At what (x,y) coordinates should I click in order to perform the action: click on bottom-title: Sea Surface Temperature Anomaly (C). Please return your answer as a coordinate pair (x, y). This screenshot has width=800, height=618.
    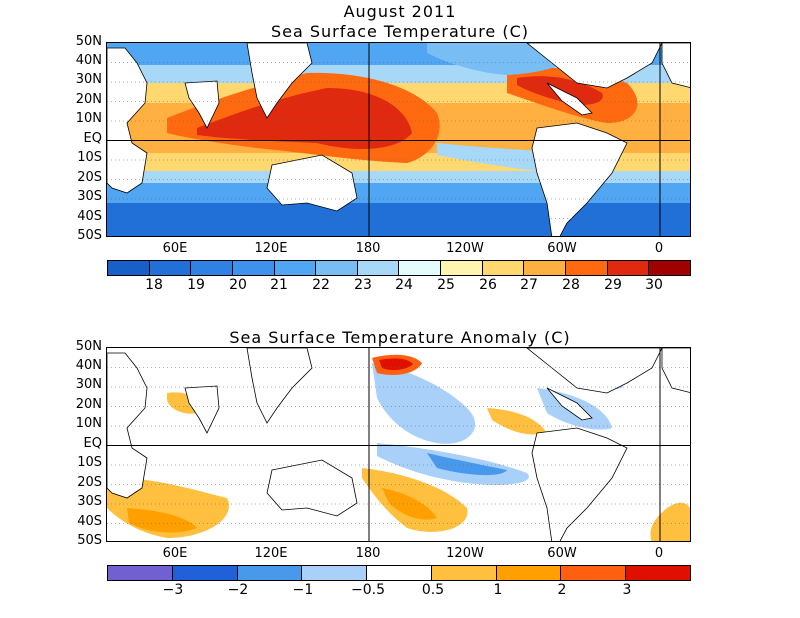
    Looking at the image, I should click on (400, 337).